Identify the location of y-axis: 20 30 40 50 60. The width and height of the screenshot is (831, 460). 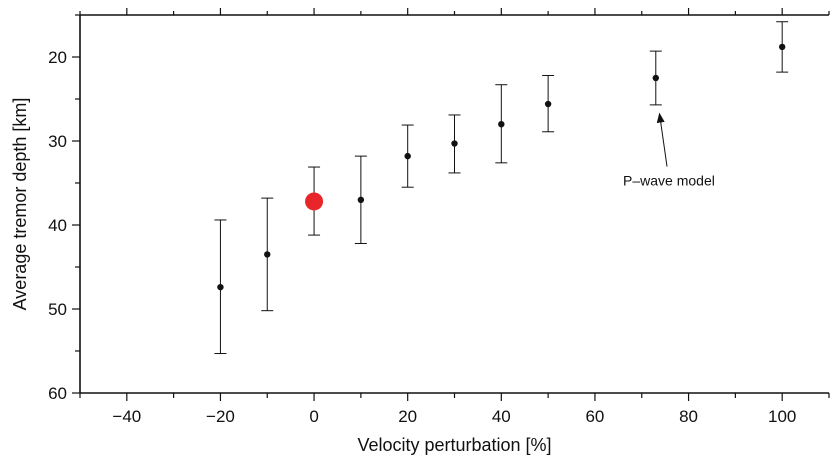
(64, 208).